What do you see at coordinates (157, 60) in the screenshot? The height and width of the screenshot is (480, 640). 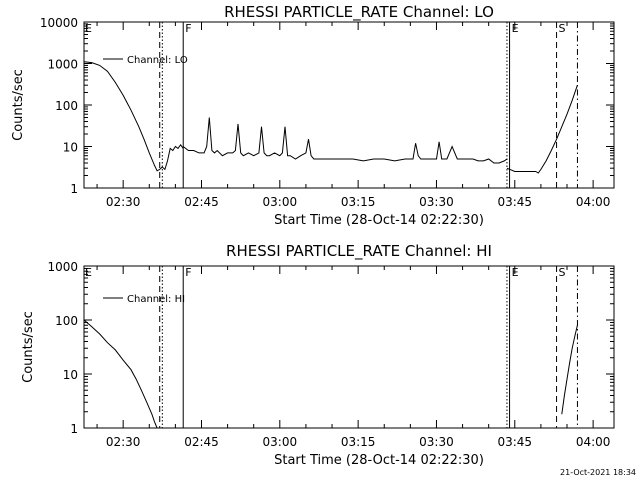 I see `legend-label: Channel: LO` at bounding box center [157, 60].